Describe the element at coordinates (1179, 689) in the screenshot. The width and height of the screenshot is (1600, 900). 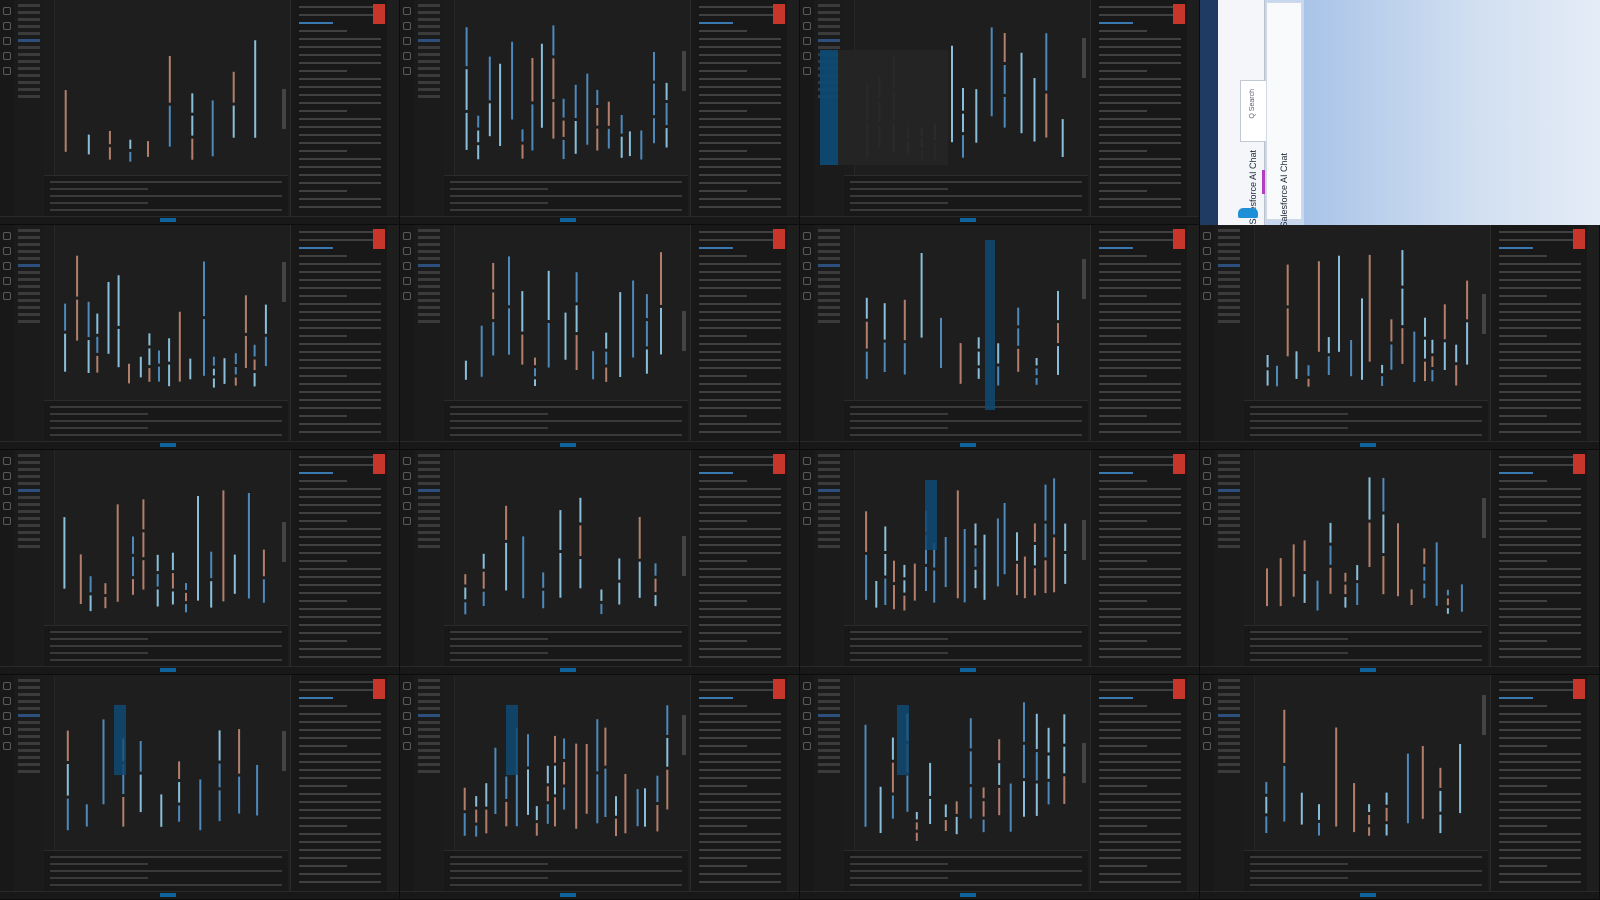
I see `notification-badge` at that location.